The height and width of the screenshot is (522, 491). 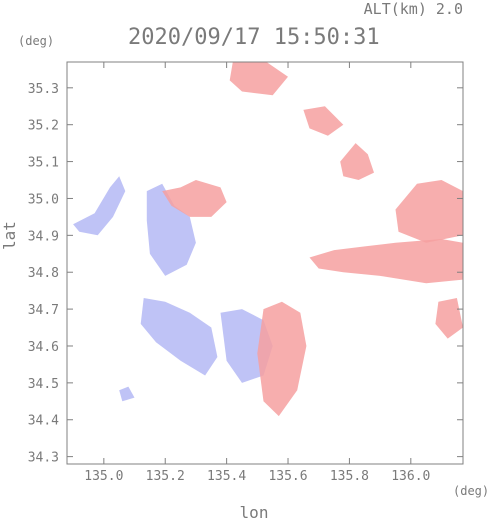 What do you see at coordinates (254, 37) in the screenshot?
I see `chart-title: 2020/09/17 15:50:31` at bounding box center [254, 37].